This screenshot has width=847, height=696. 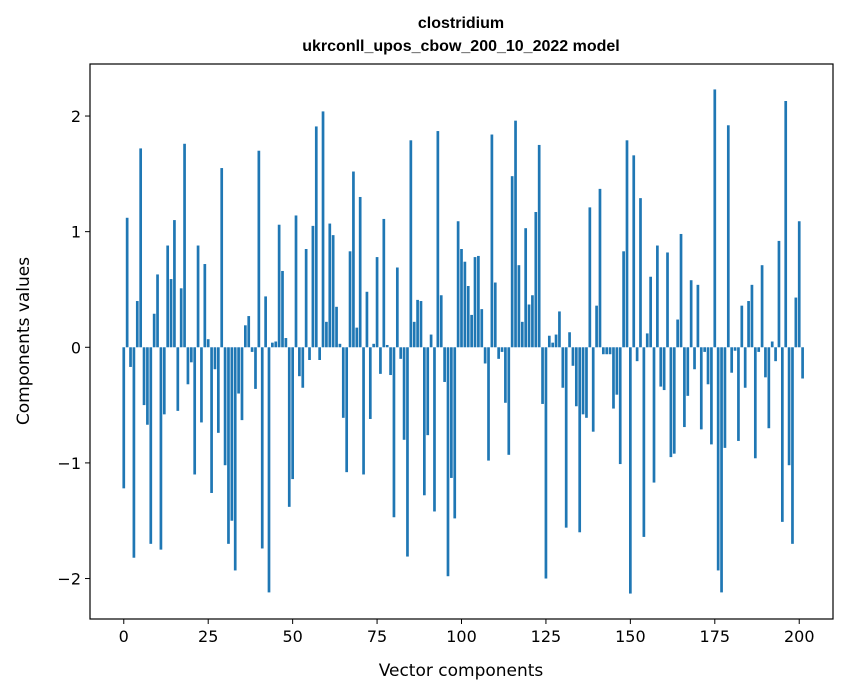 I want to click on y-tick-label: 0, so click(x=76, y=347).